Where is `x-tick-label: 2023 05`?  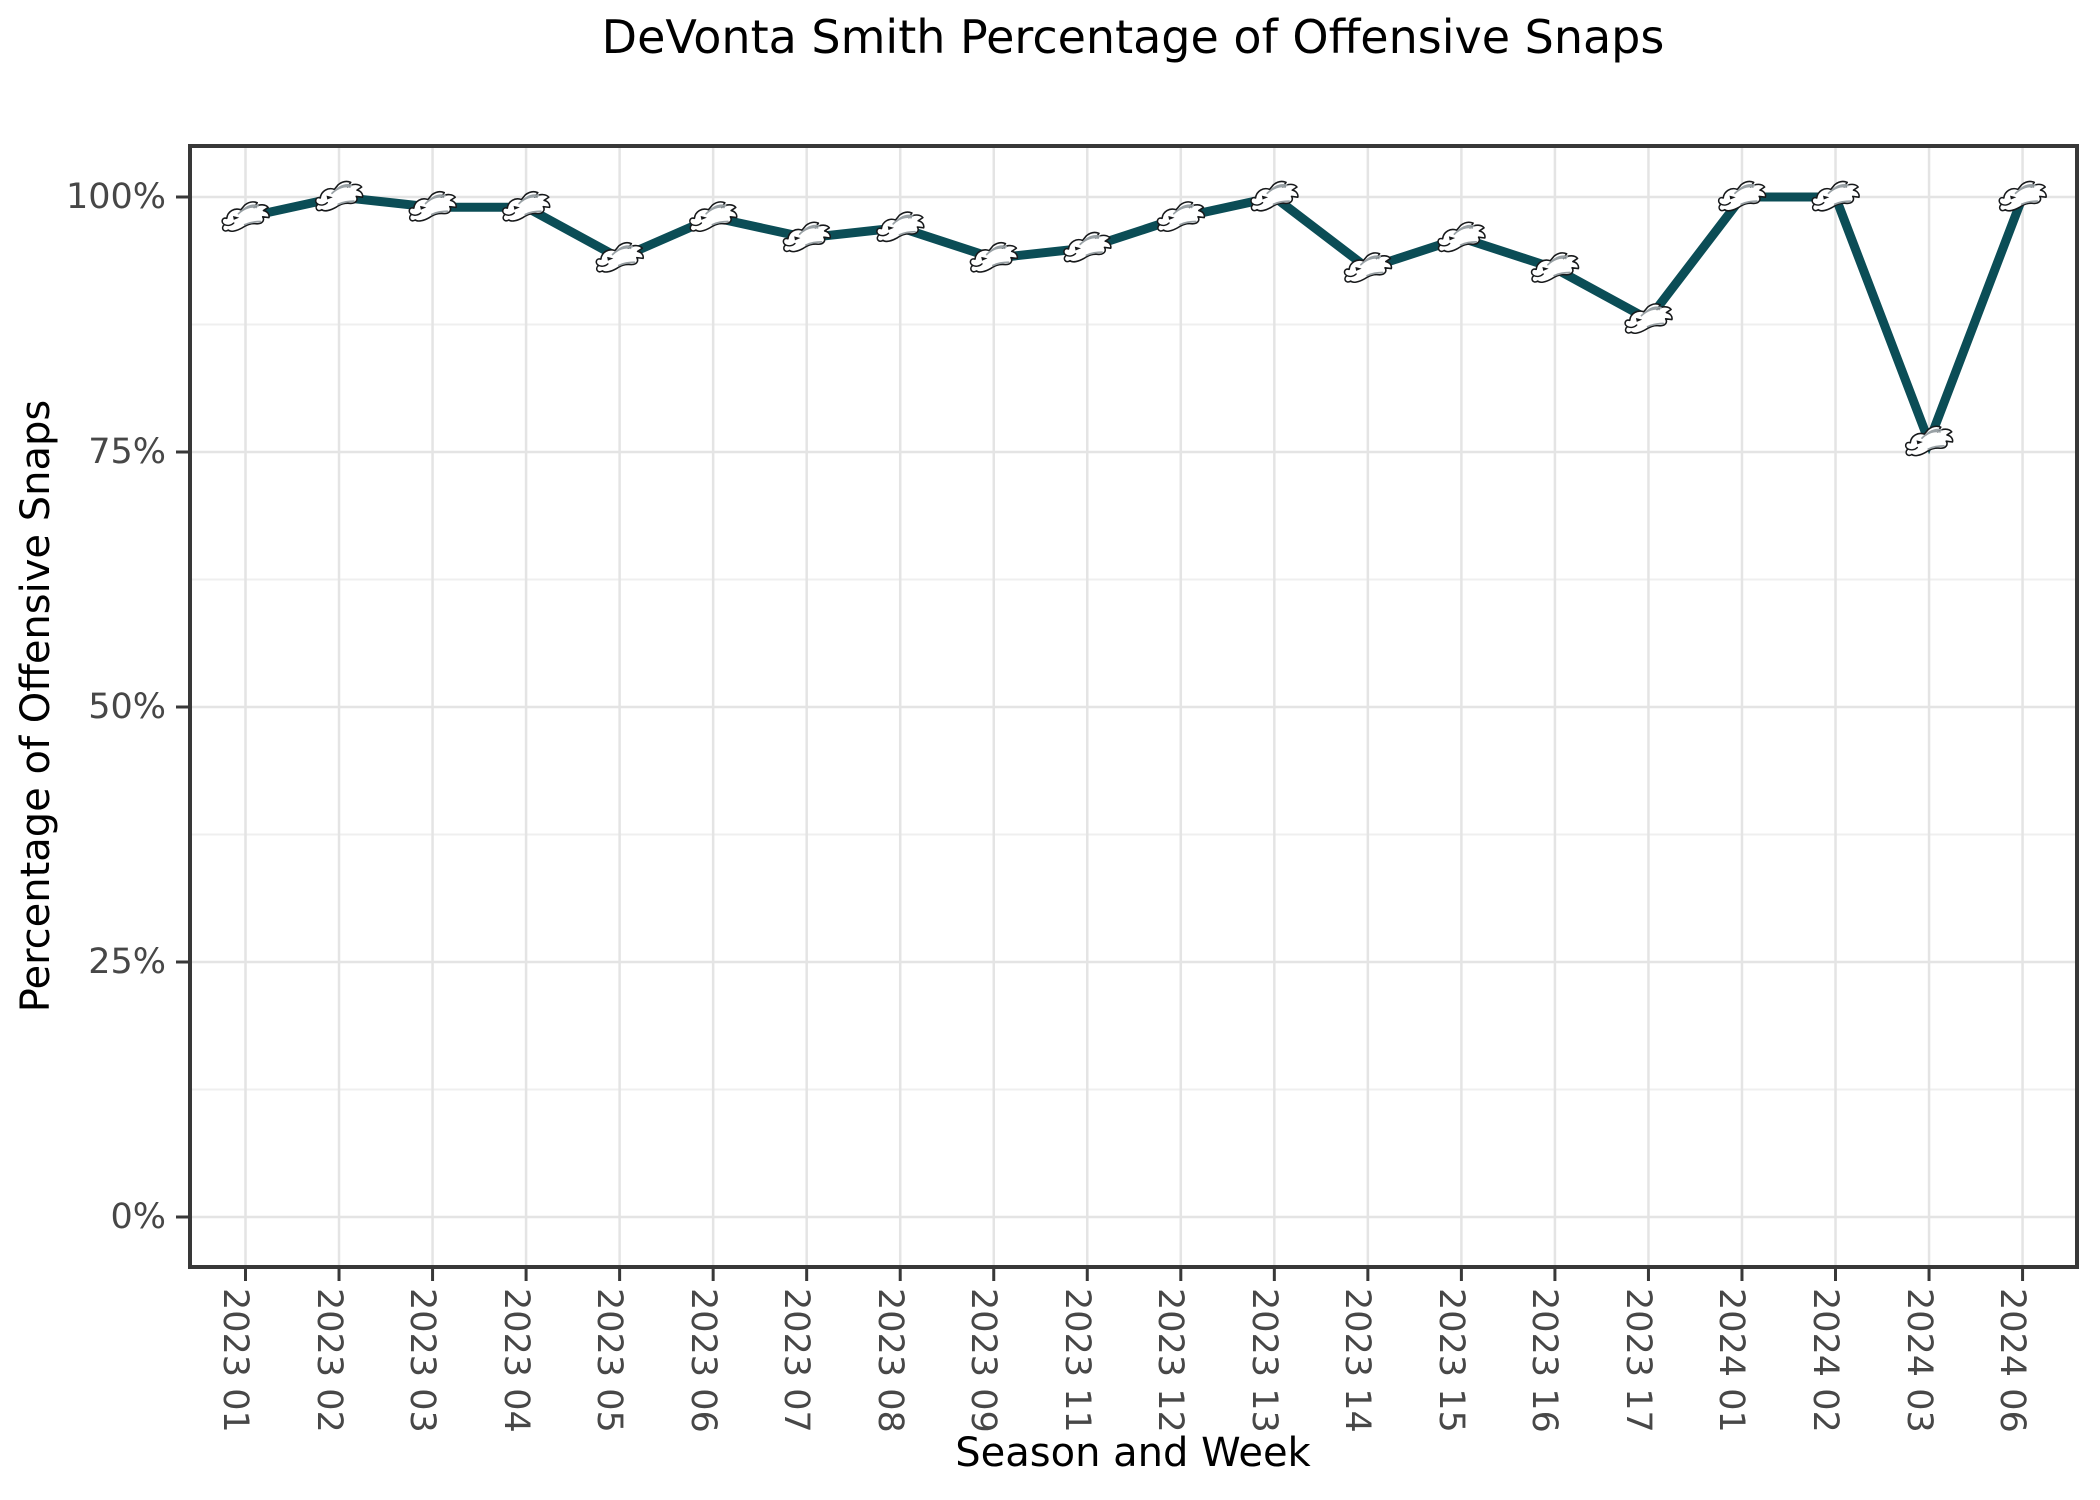
x-tick-label: 2023 05 is located at coordinates (609, 1360).